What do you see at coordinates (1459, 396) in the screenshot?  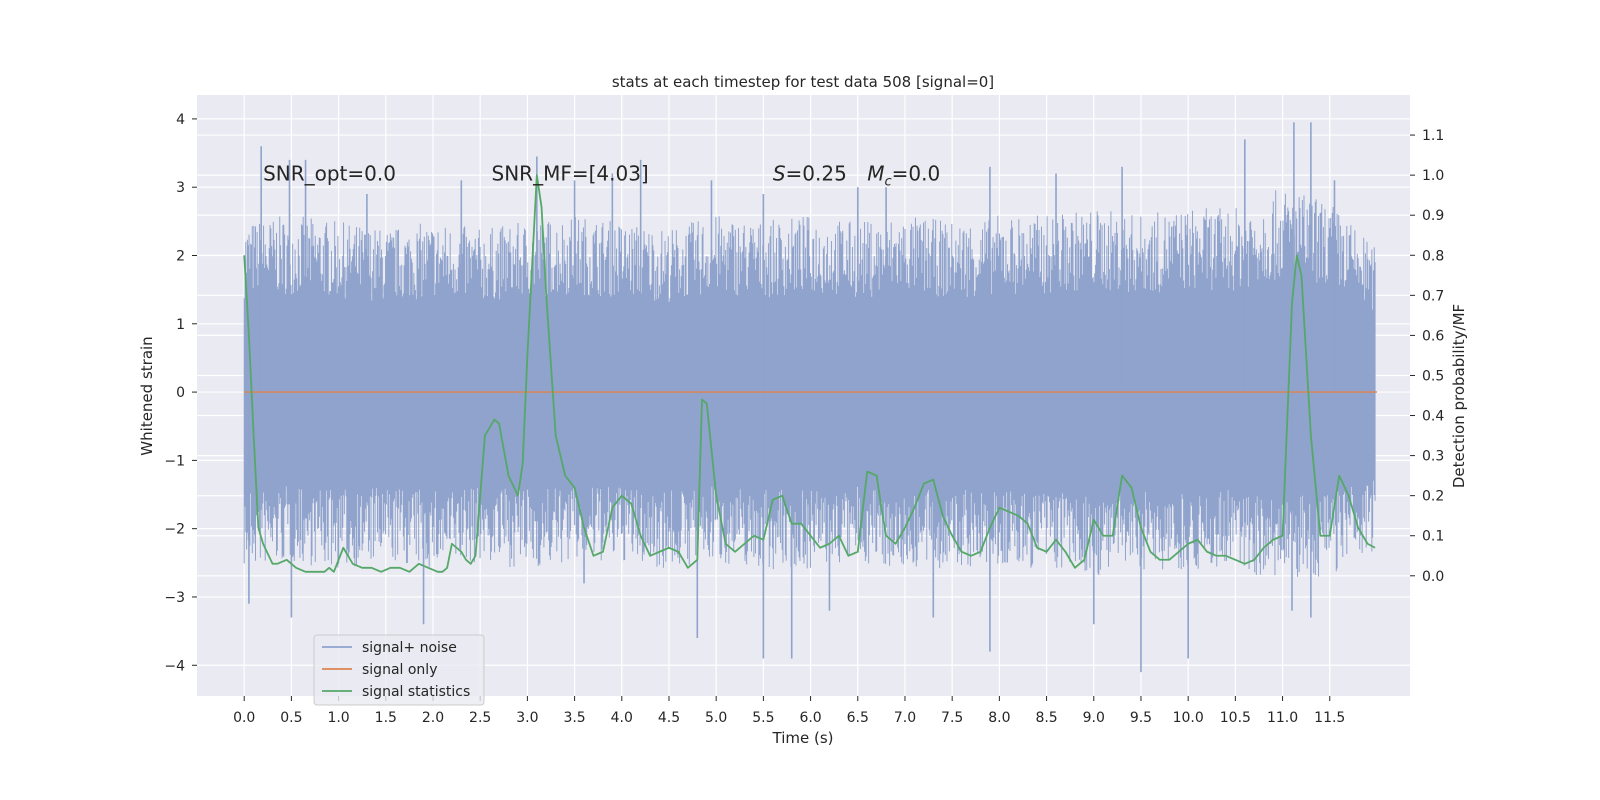 I see `right-y-axis-label: Detection probability/MF` at bounding box center [1459, 396].